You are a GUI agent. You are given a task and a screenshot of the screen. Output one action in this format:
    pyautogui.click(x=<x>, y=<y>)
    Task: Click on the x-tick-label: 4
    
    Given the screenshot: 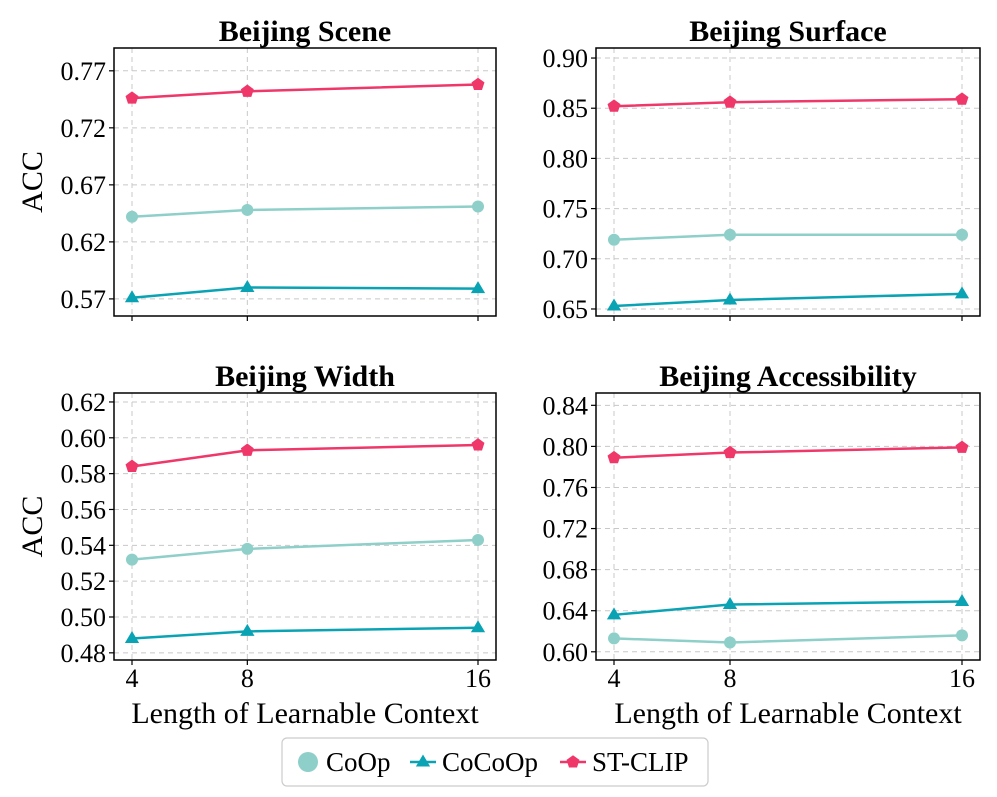 What is the action you would take?
    pyautogui.click(x=614, y=678)
    